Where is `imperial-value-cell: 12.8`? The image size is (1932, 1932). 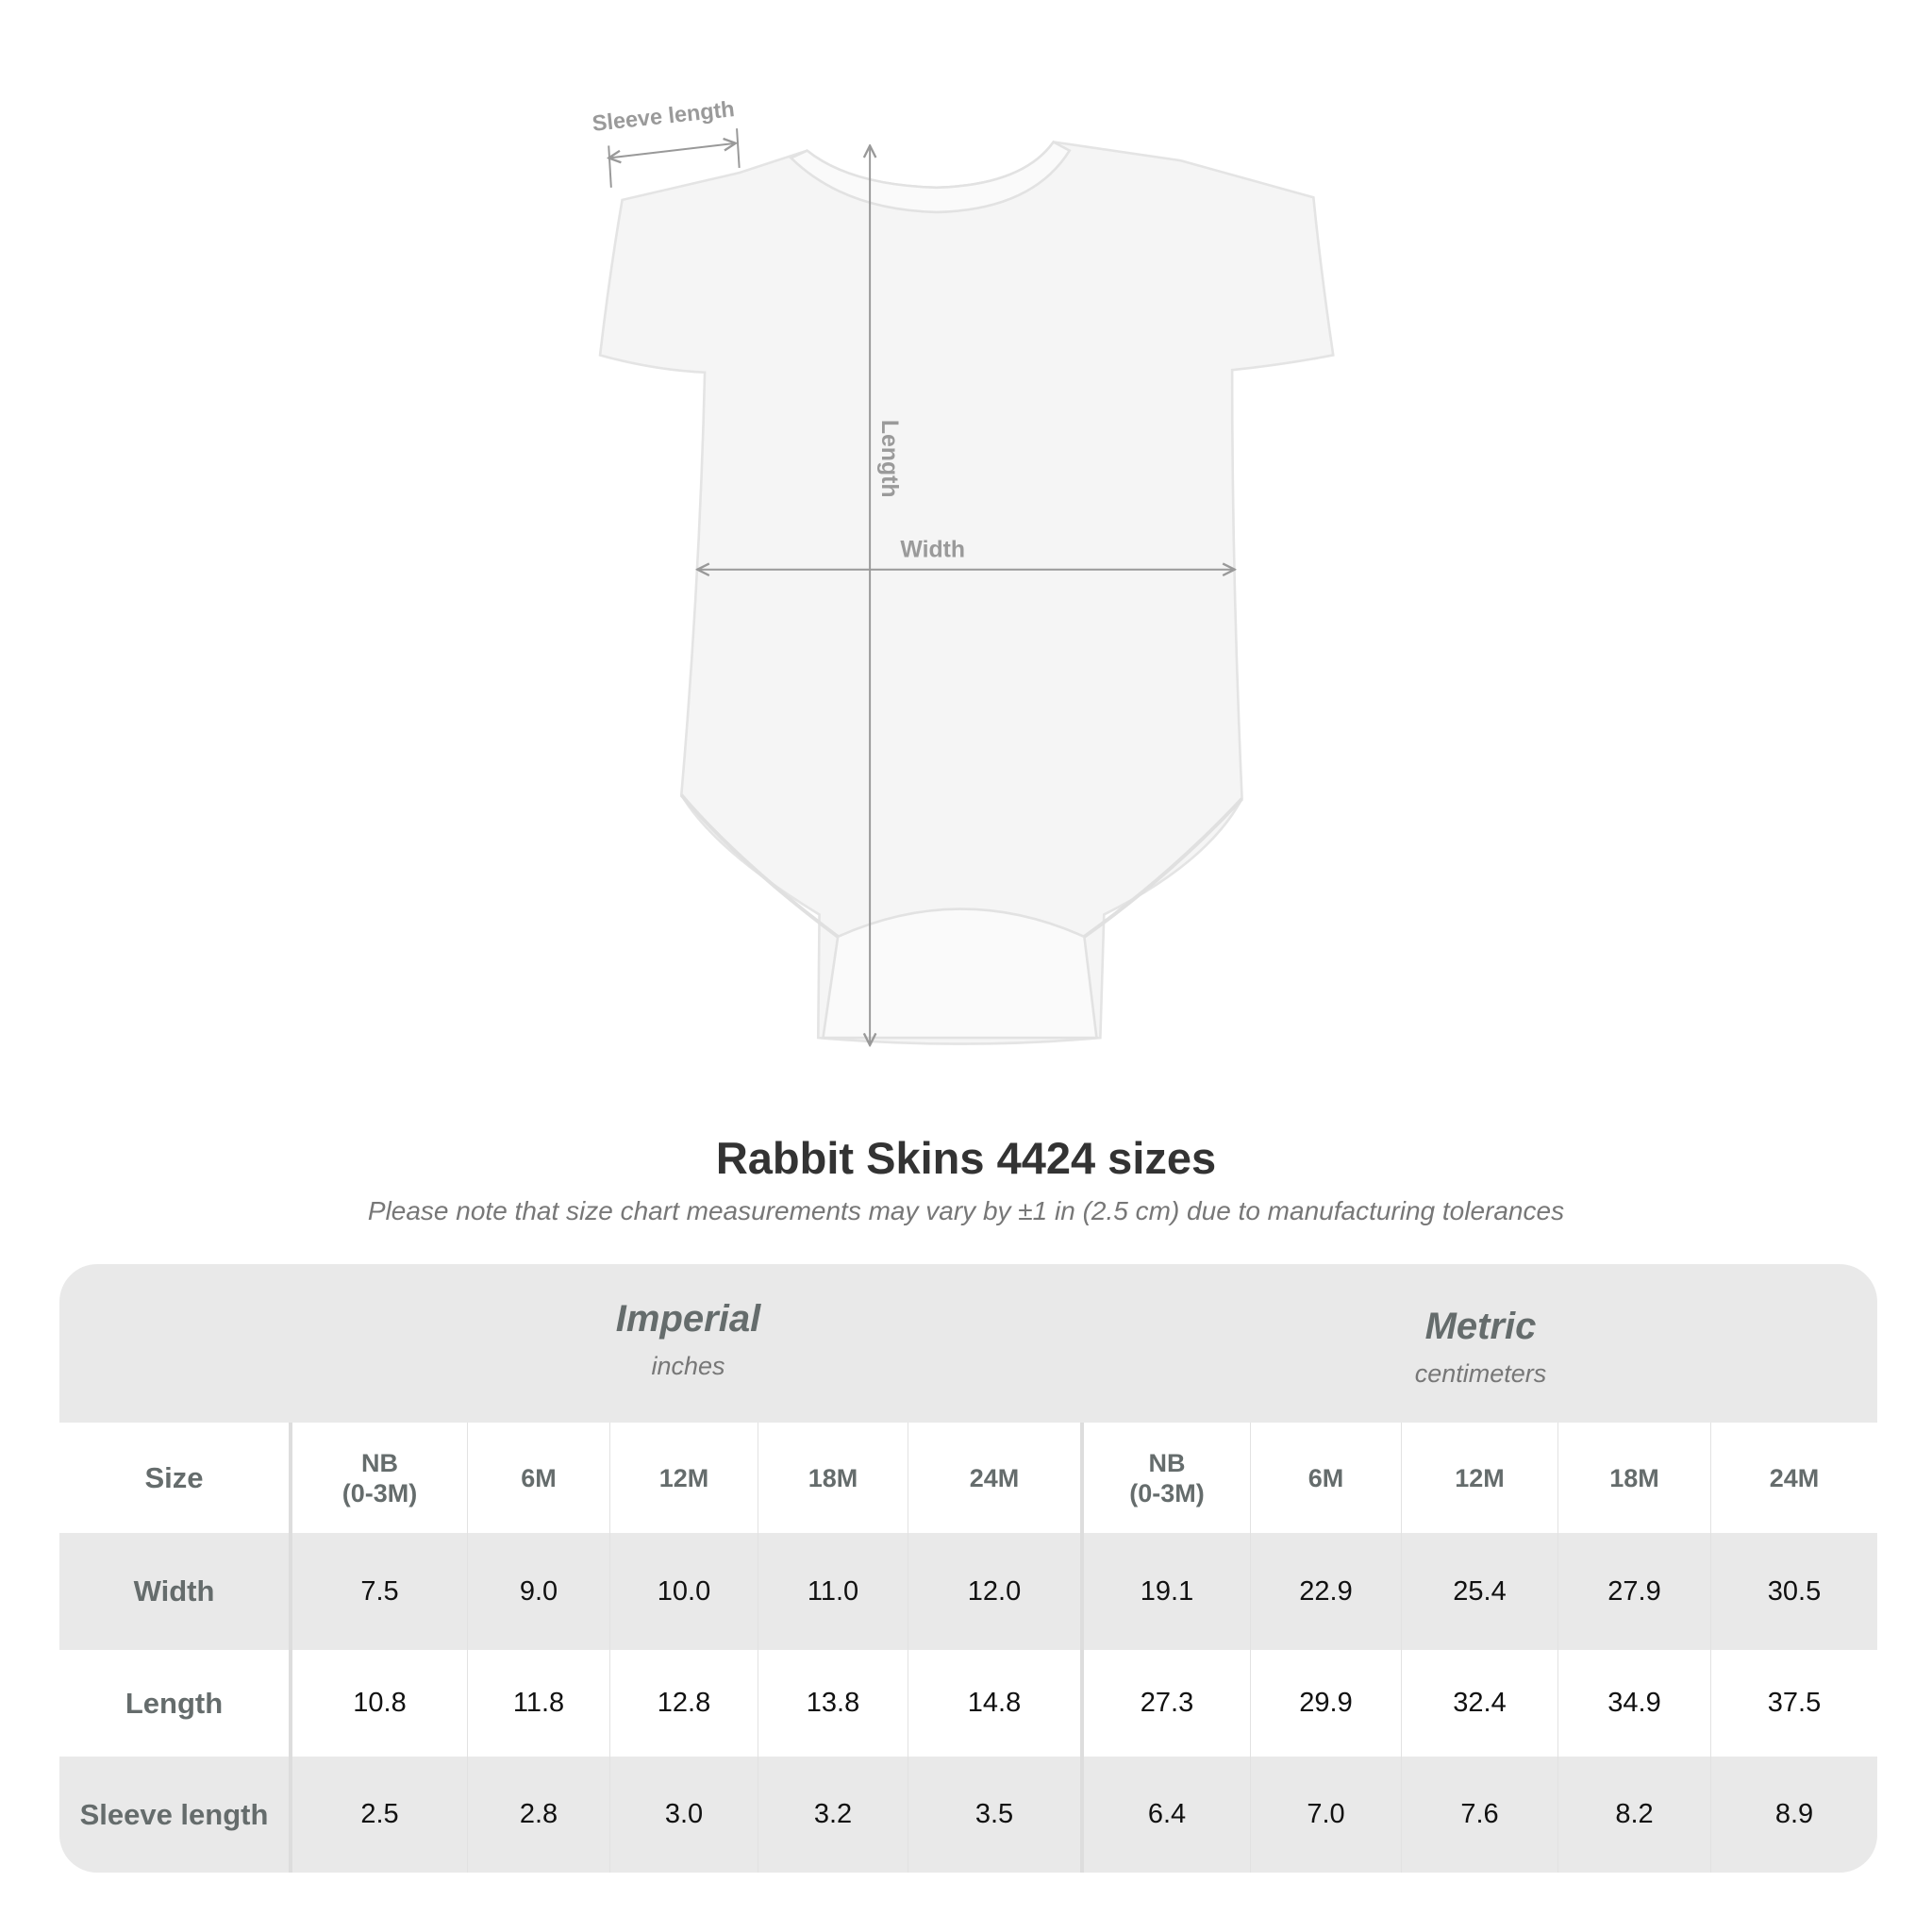 imperial-value-cell: 12.8 is located at coordinates (684, 1704).